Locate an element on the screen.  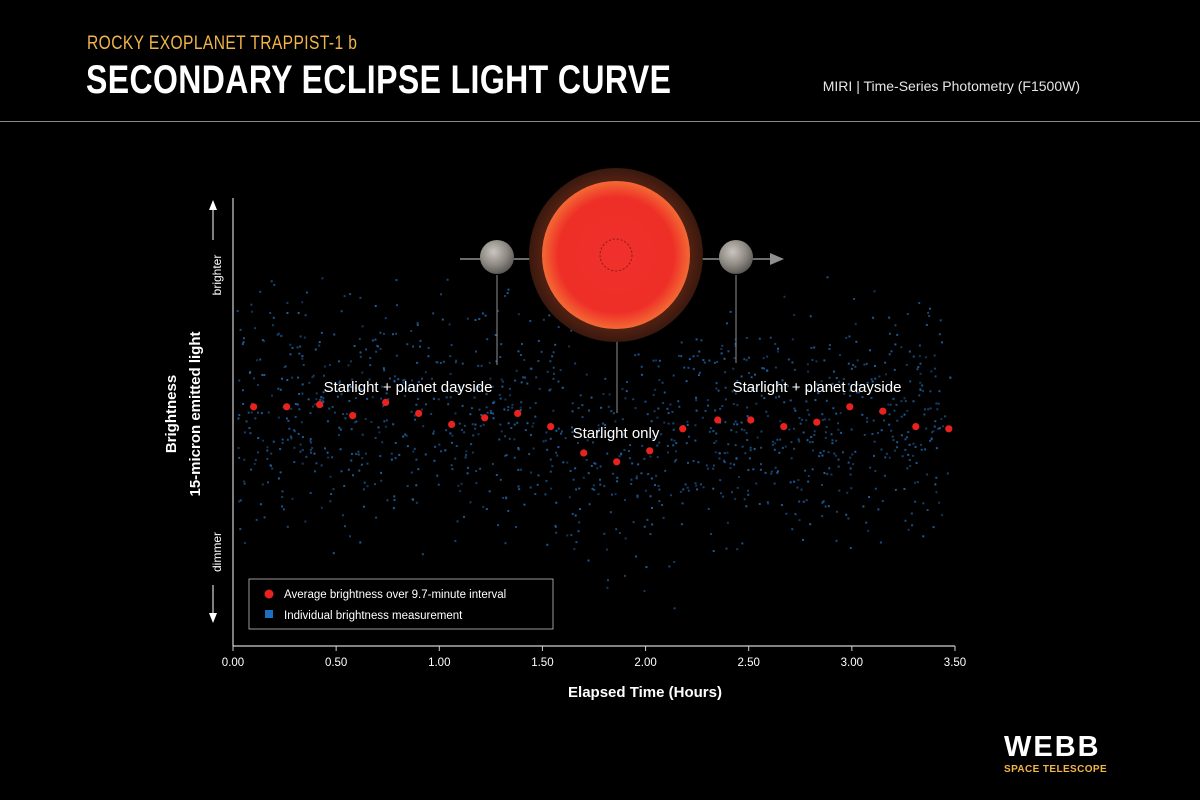
webb-logo: WEBB SPACE TELESCOPE is located at coordinates (1063, 753).